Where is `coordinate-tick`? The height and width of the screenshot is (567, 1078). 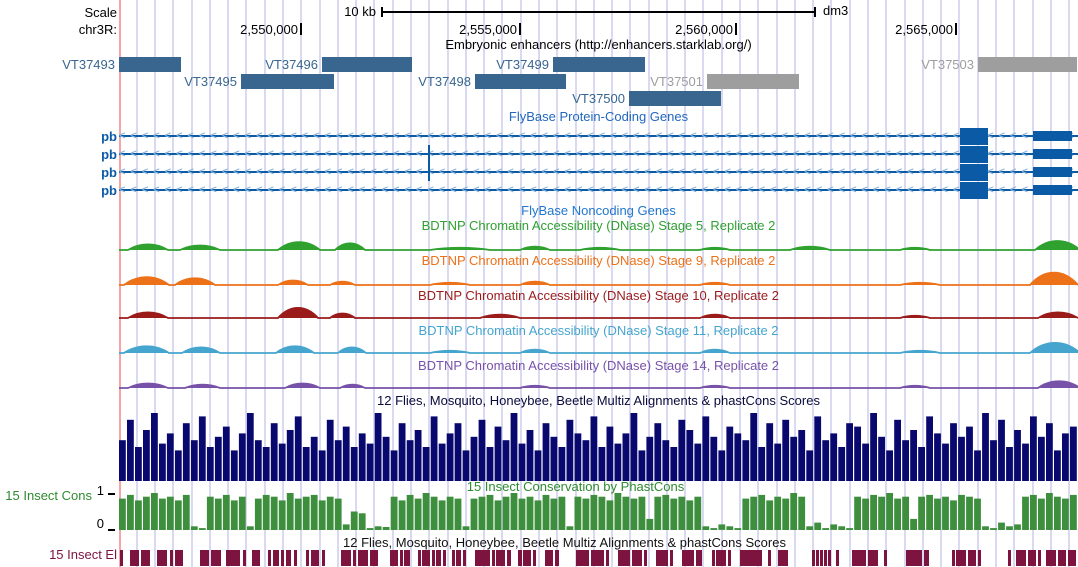 coordinate-tick is located at coordinates (520, 29).